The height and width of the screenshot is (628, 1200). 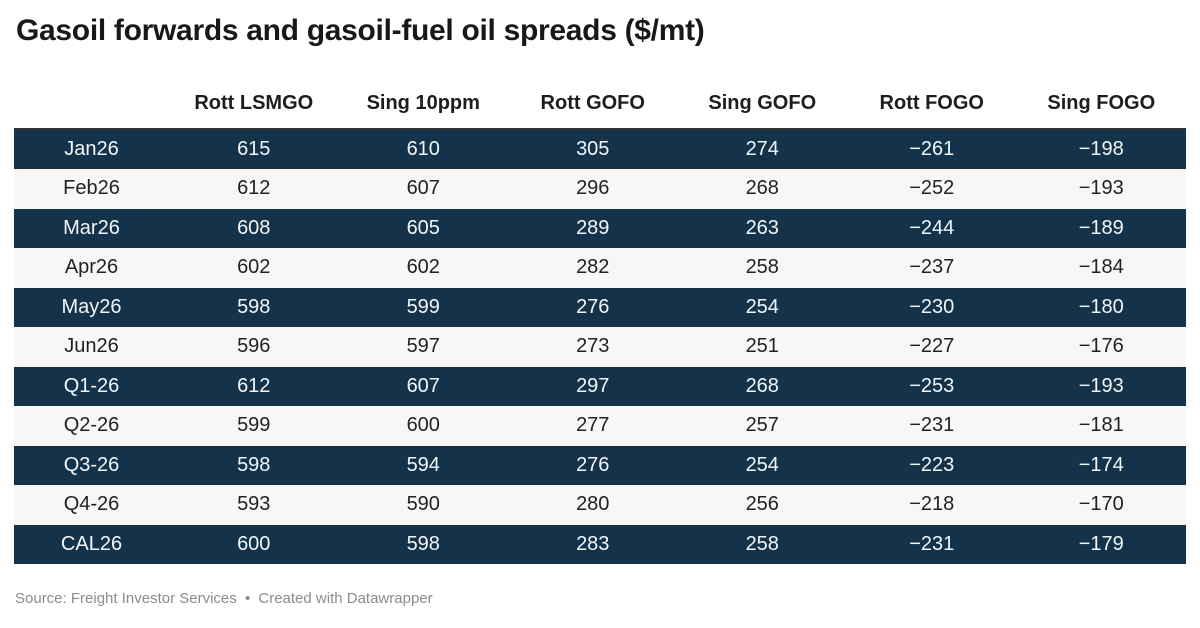 I want to click on row-label: Feb26, so click(x=91, y=188).